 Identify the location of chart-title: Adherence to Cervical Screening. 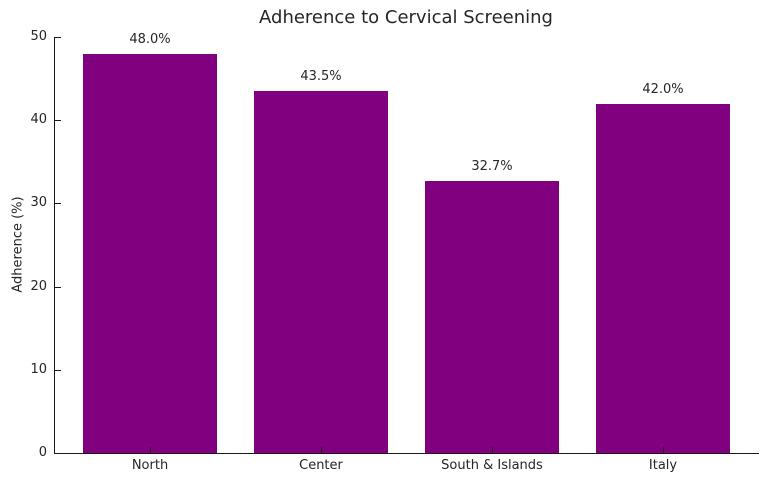
(406, 17).